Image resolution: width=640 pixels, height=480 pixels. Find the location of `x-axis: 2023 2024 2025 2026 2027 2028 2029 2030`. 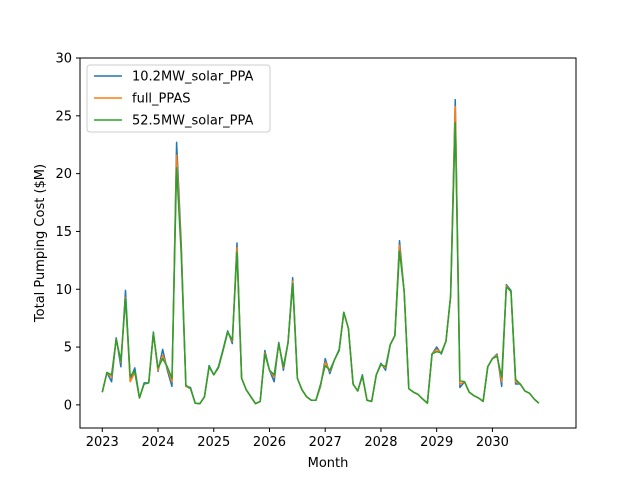

x-axis: 2023 2024 2025 2026 2027 2028 2029 2030 is located at coordinates (297, 439).